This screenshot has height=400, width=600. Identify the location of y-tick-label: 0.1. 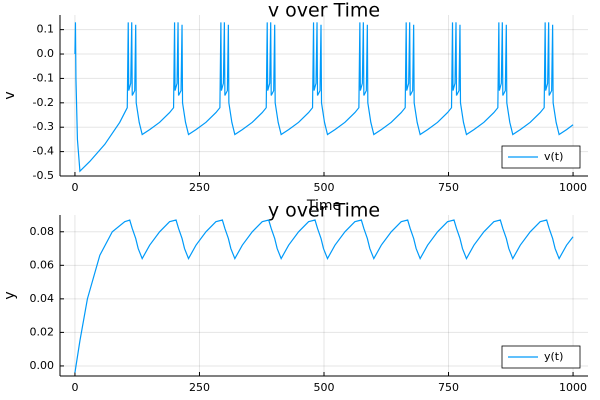
(46, 29).